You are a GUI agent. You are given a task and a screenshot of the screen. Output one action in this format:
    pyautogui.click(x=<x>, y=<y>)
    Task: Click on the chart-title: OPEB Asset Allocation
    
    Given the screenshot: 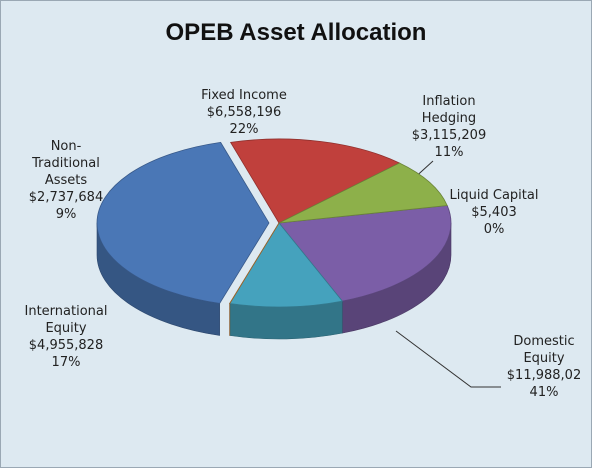 What is the action you would take?
    pyautogui.click(x=296, y=32)
    